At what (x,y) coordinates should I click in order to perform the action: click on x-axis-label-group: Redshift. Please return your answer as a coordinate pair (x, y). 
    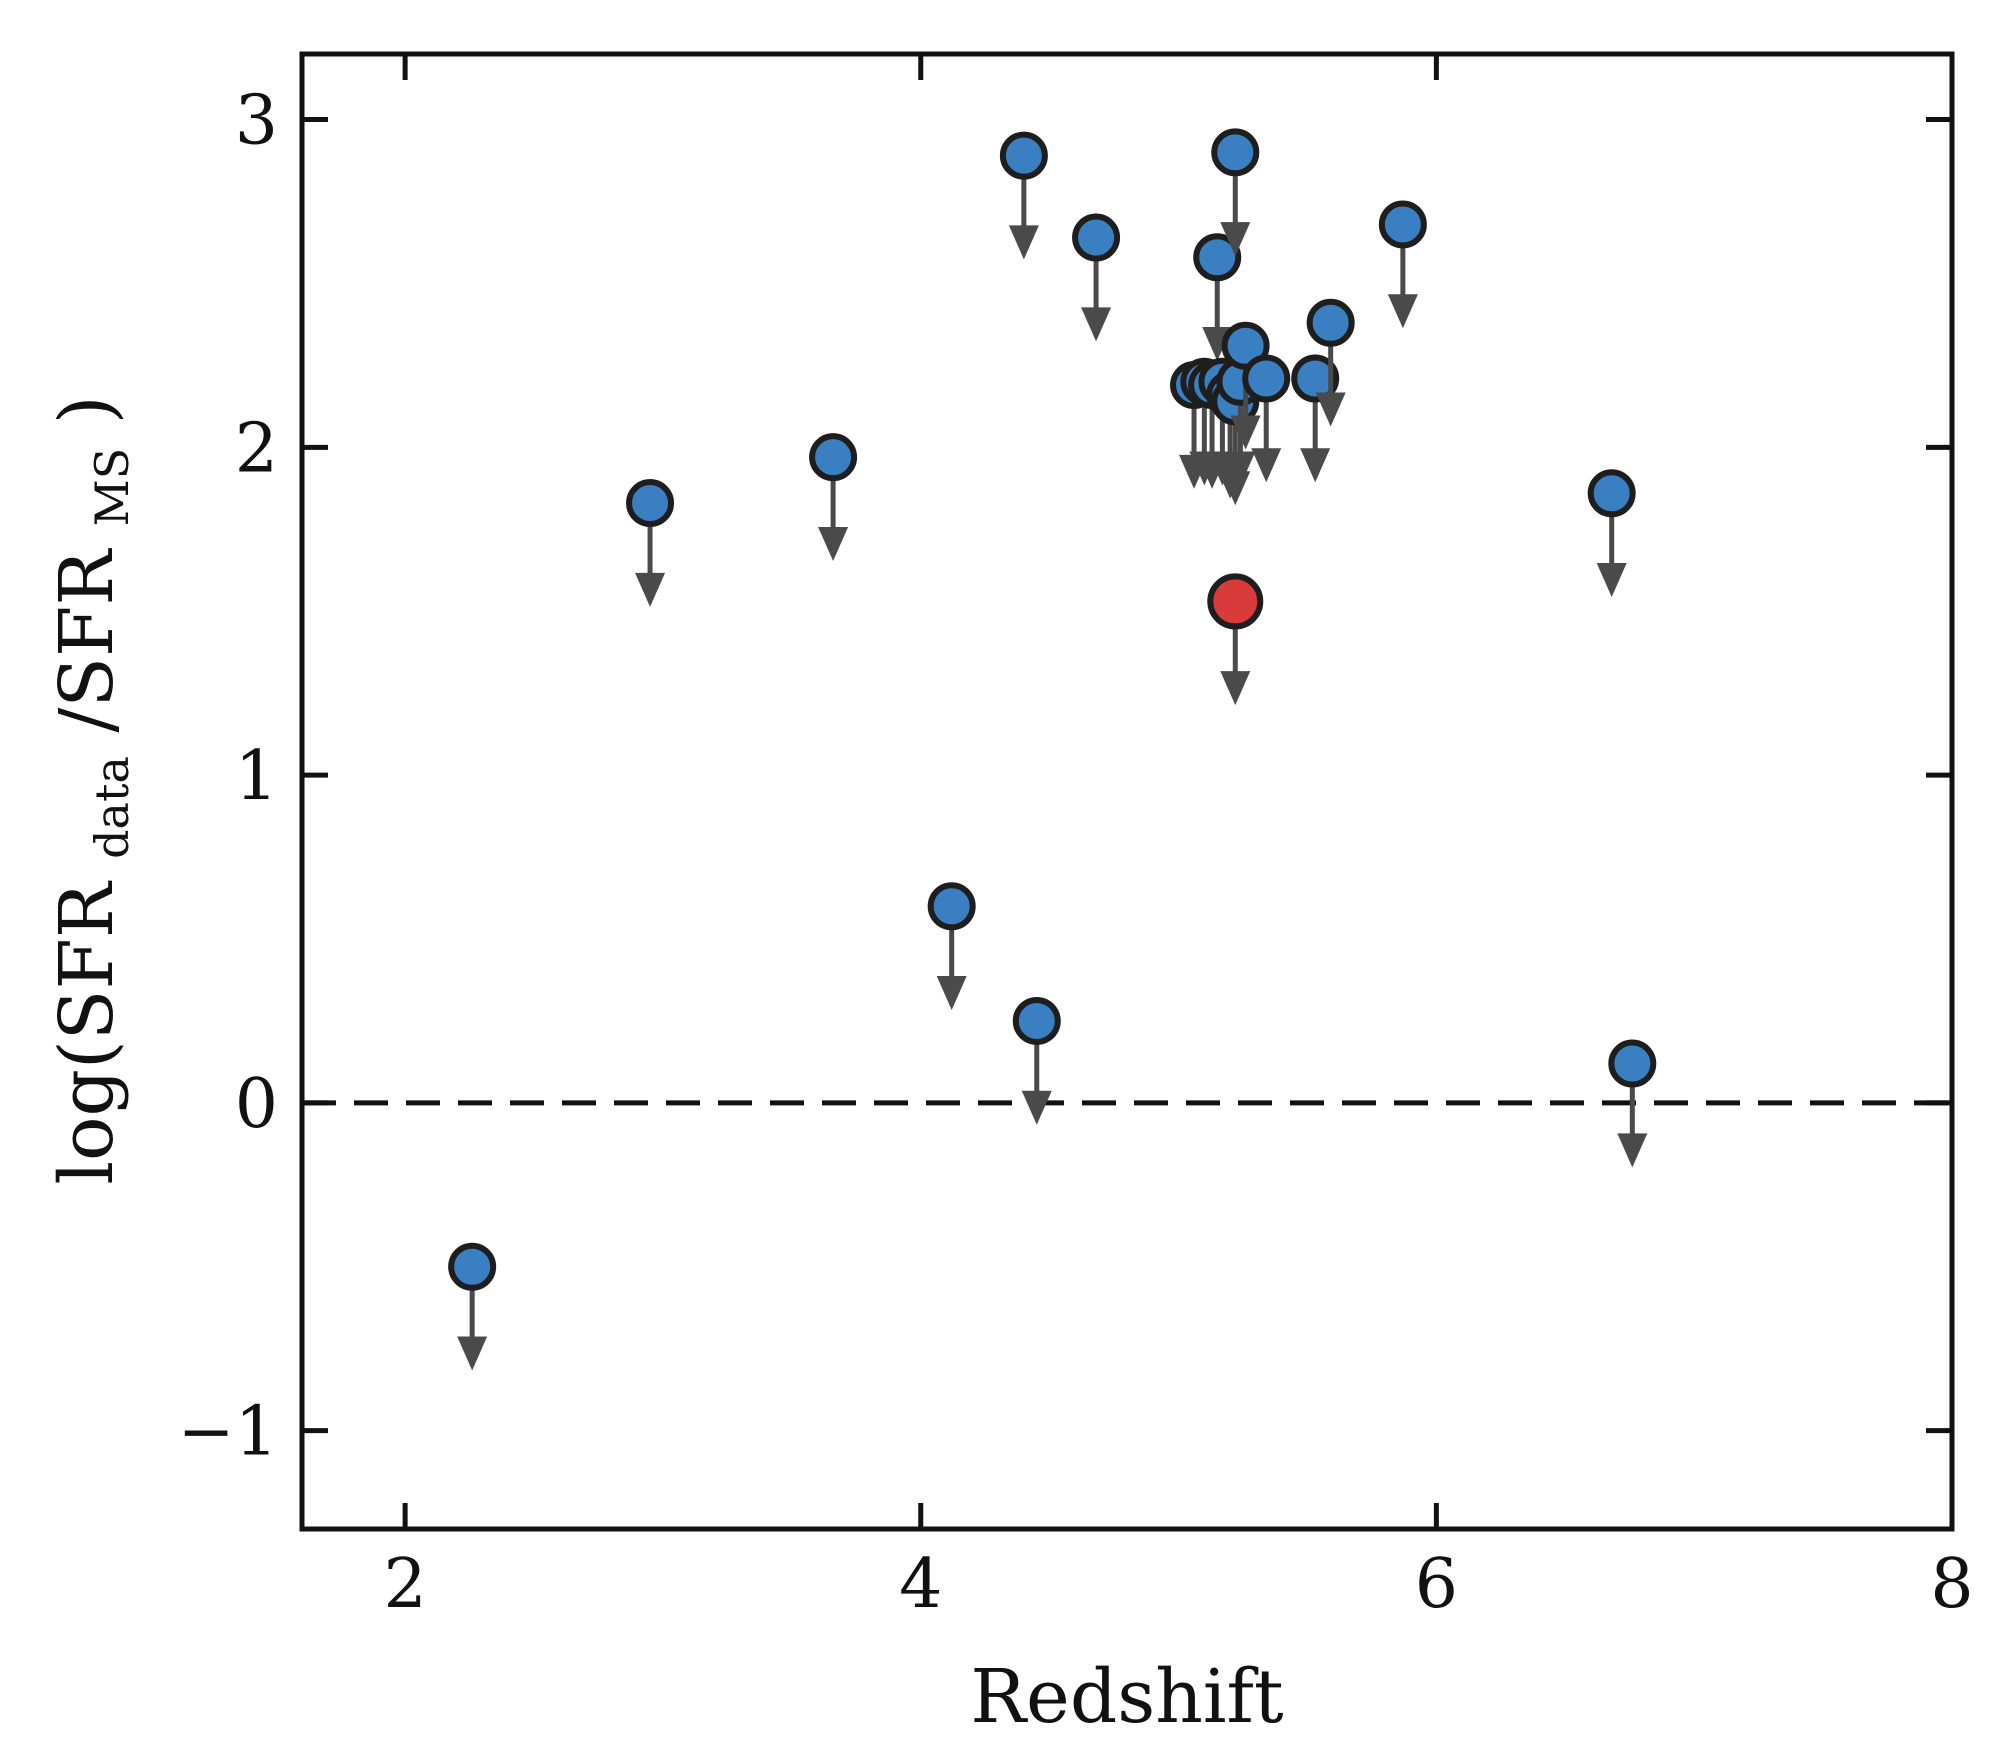
    Looking at the image, I should click on (1127, 1697).